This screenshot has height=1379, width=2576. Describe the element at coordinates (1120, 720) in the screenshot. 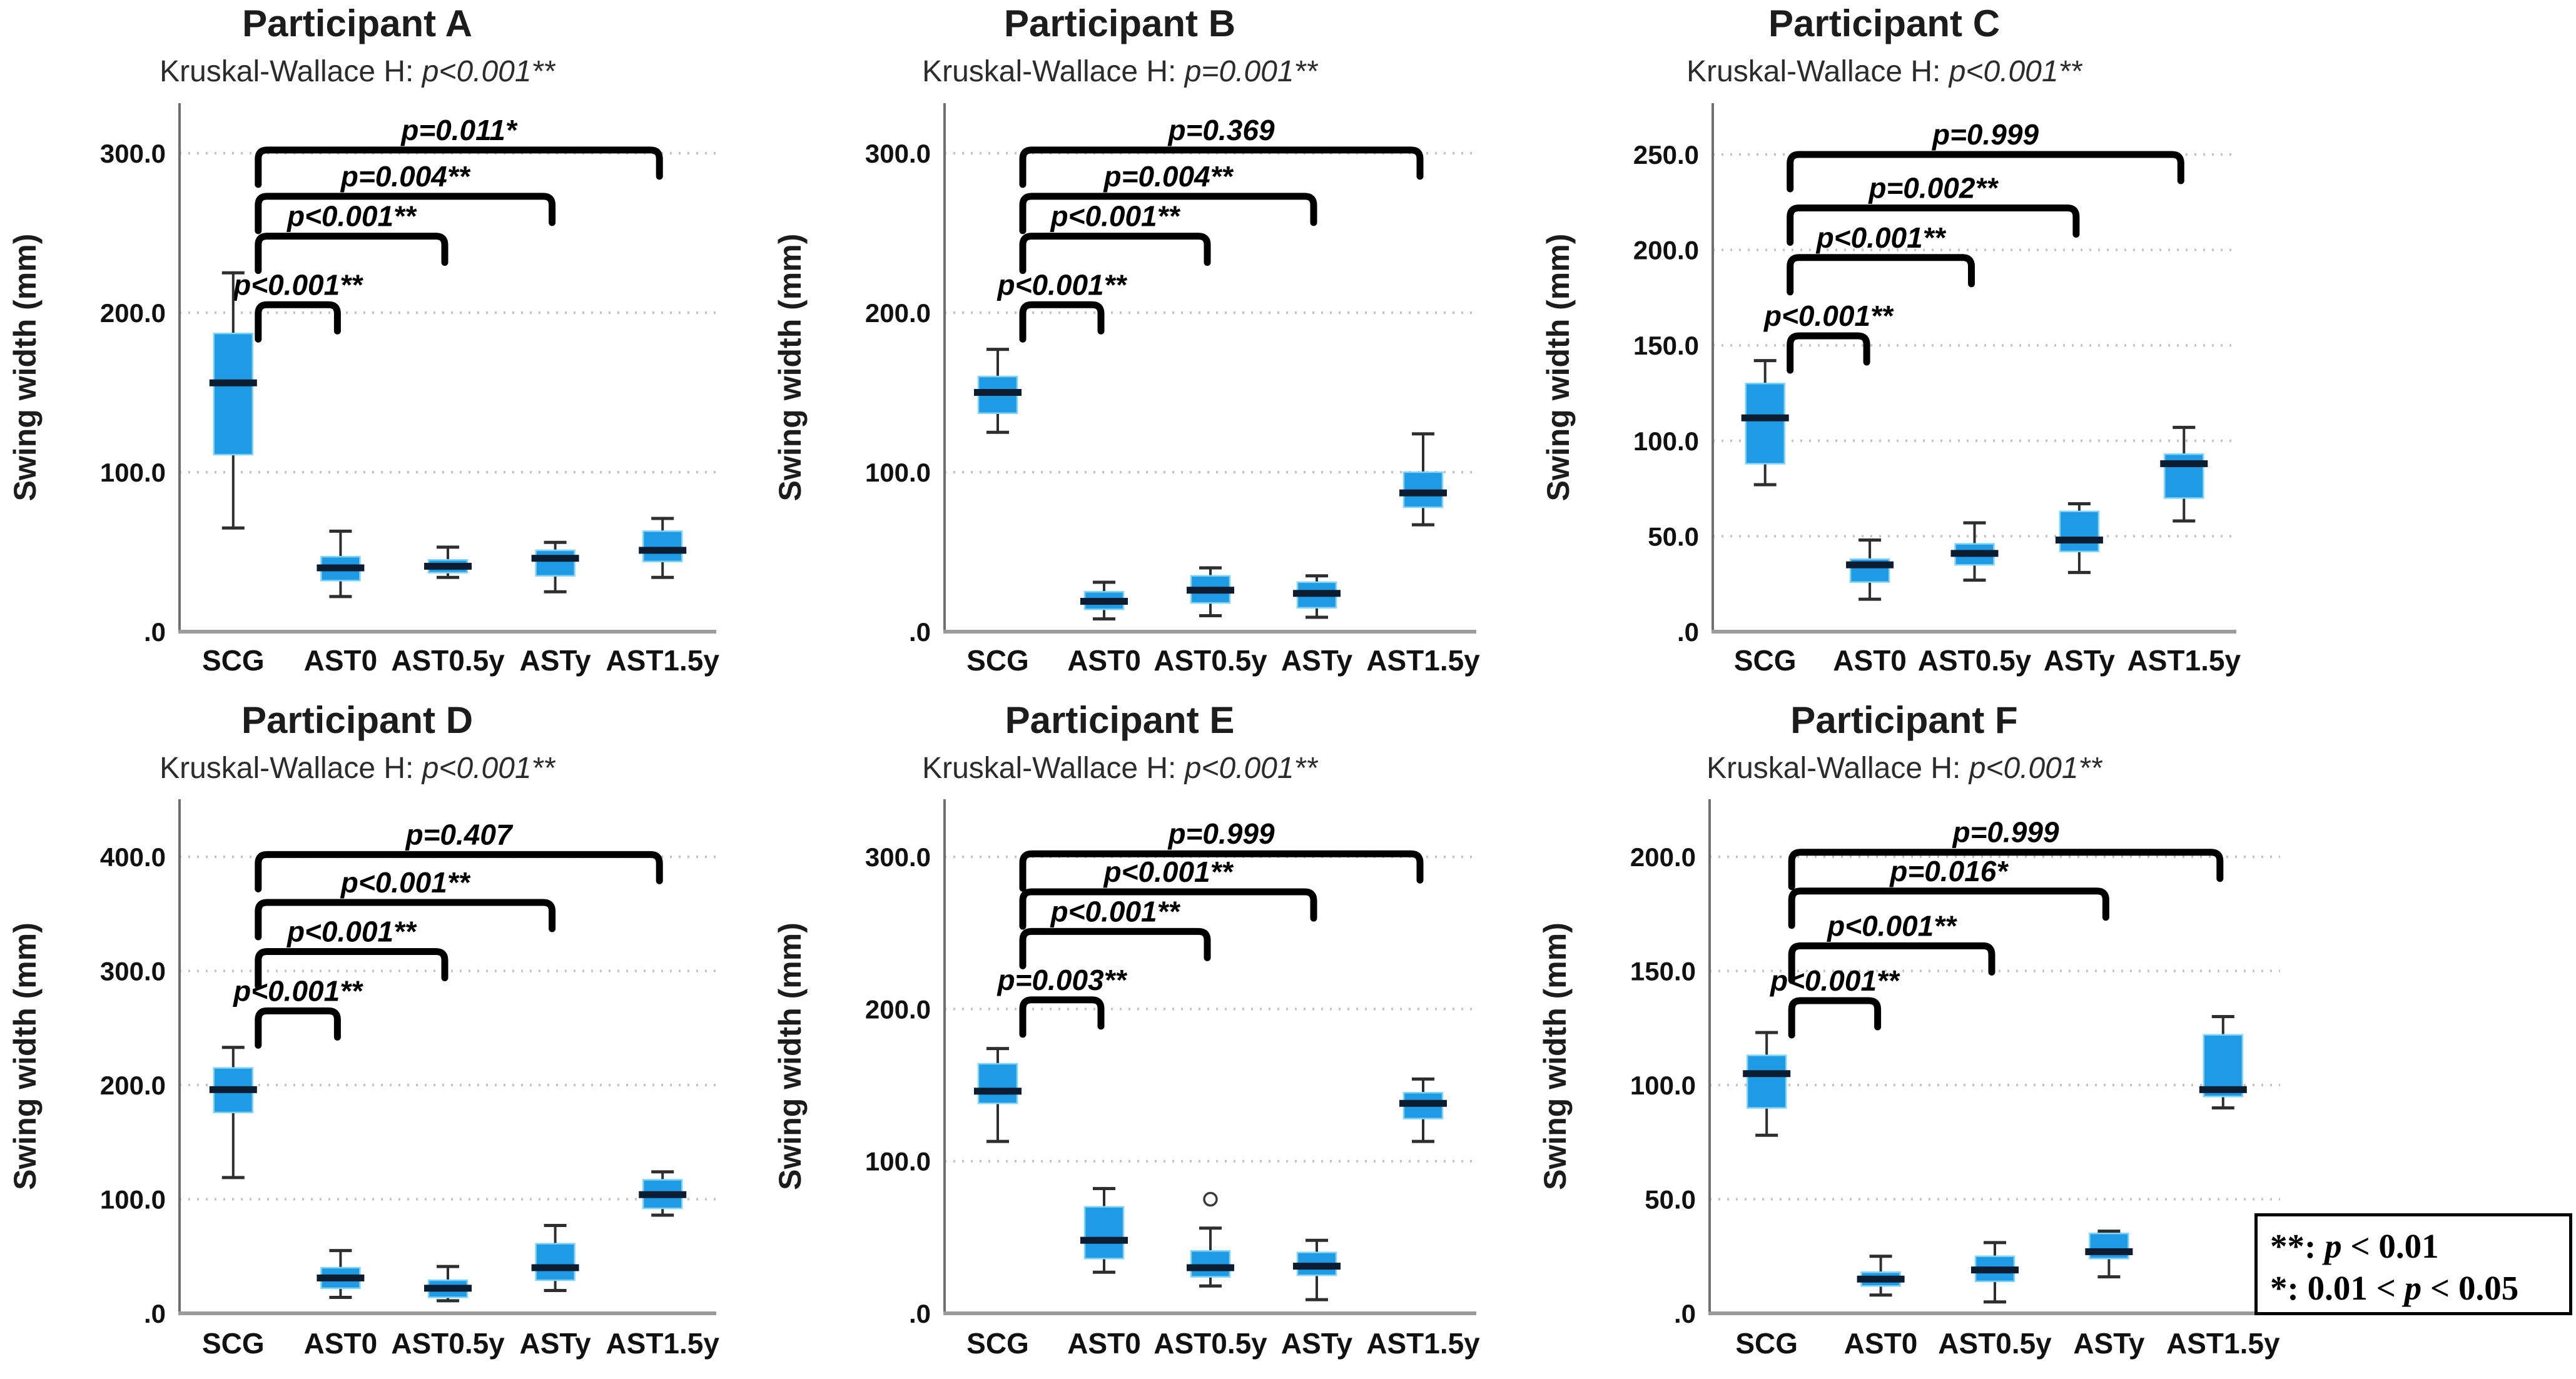

I see `panel-title: Participant E` at that location.